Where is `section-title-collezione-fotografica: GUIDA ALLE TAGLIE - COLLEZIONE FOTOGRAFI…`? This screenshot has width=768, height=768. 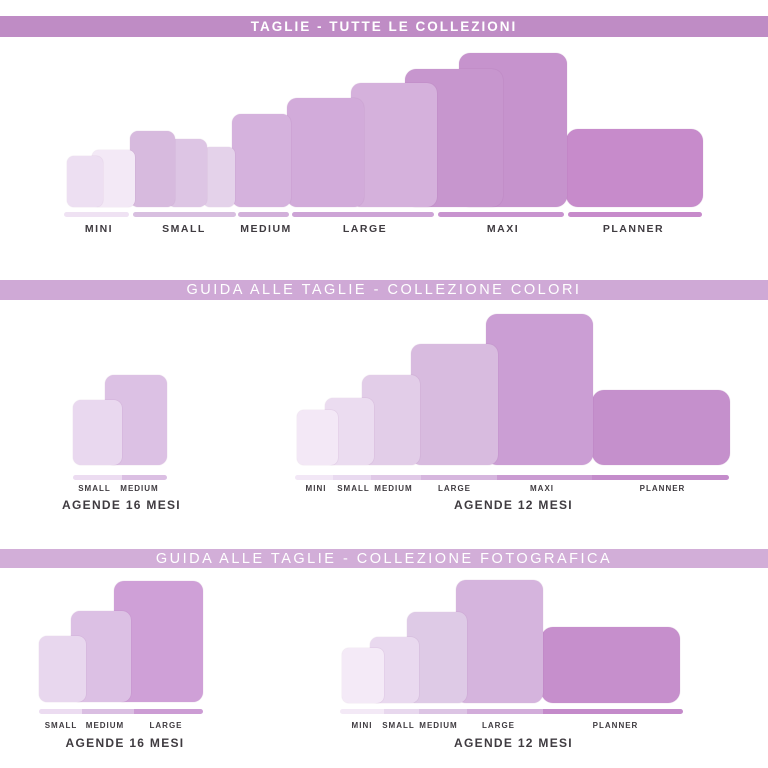 section-title-collezione-fotografica: GUIDA ALLE TAGLIE - COLLEZIONE FOTOGRAFI… is located at coordinates (384, 558).